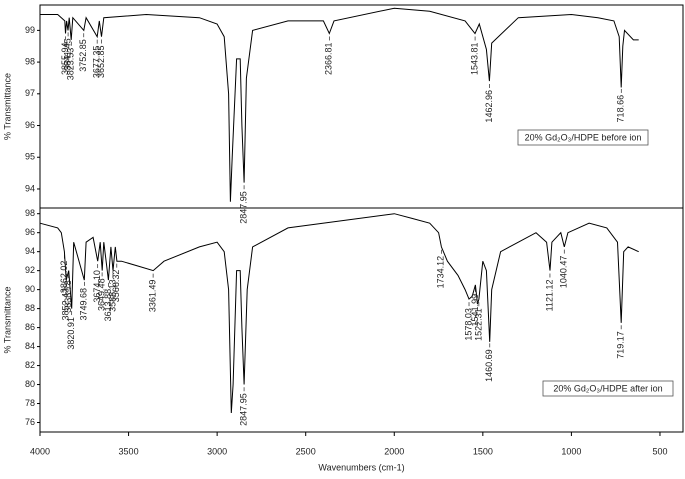 The image size is (685, 479). Describe the element at coordinates (97, 286) in the screenshot. I see `peak-label: 3674.10` at that location.